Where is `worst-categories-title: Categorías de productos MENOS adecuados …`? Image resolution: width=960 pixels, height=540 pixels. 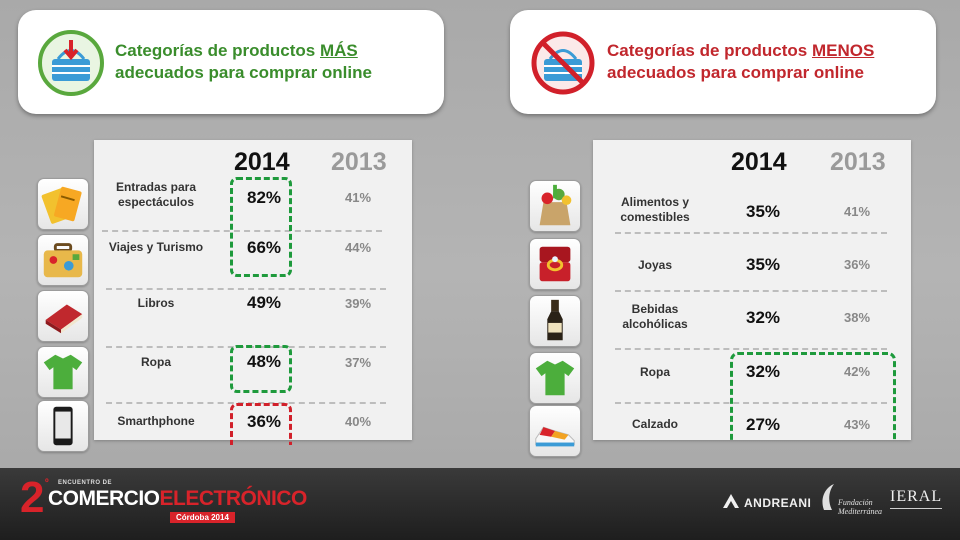
worst-categories-title: Categorías de productos MENOS adecuados … is located at coordinates (741, 61).